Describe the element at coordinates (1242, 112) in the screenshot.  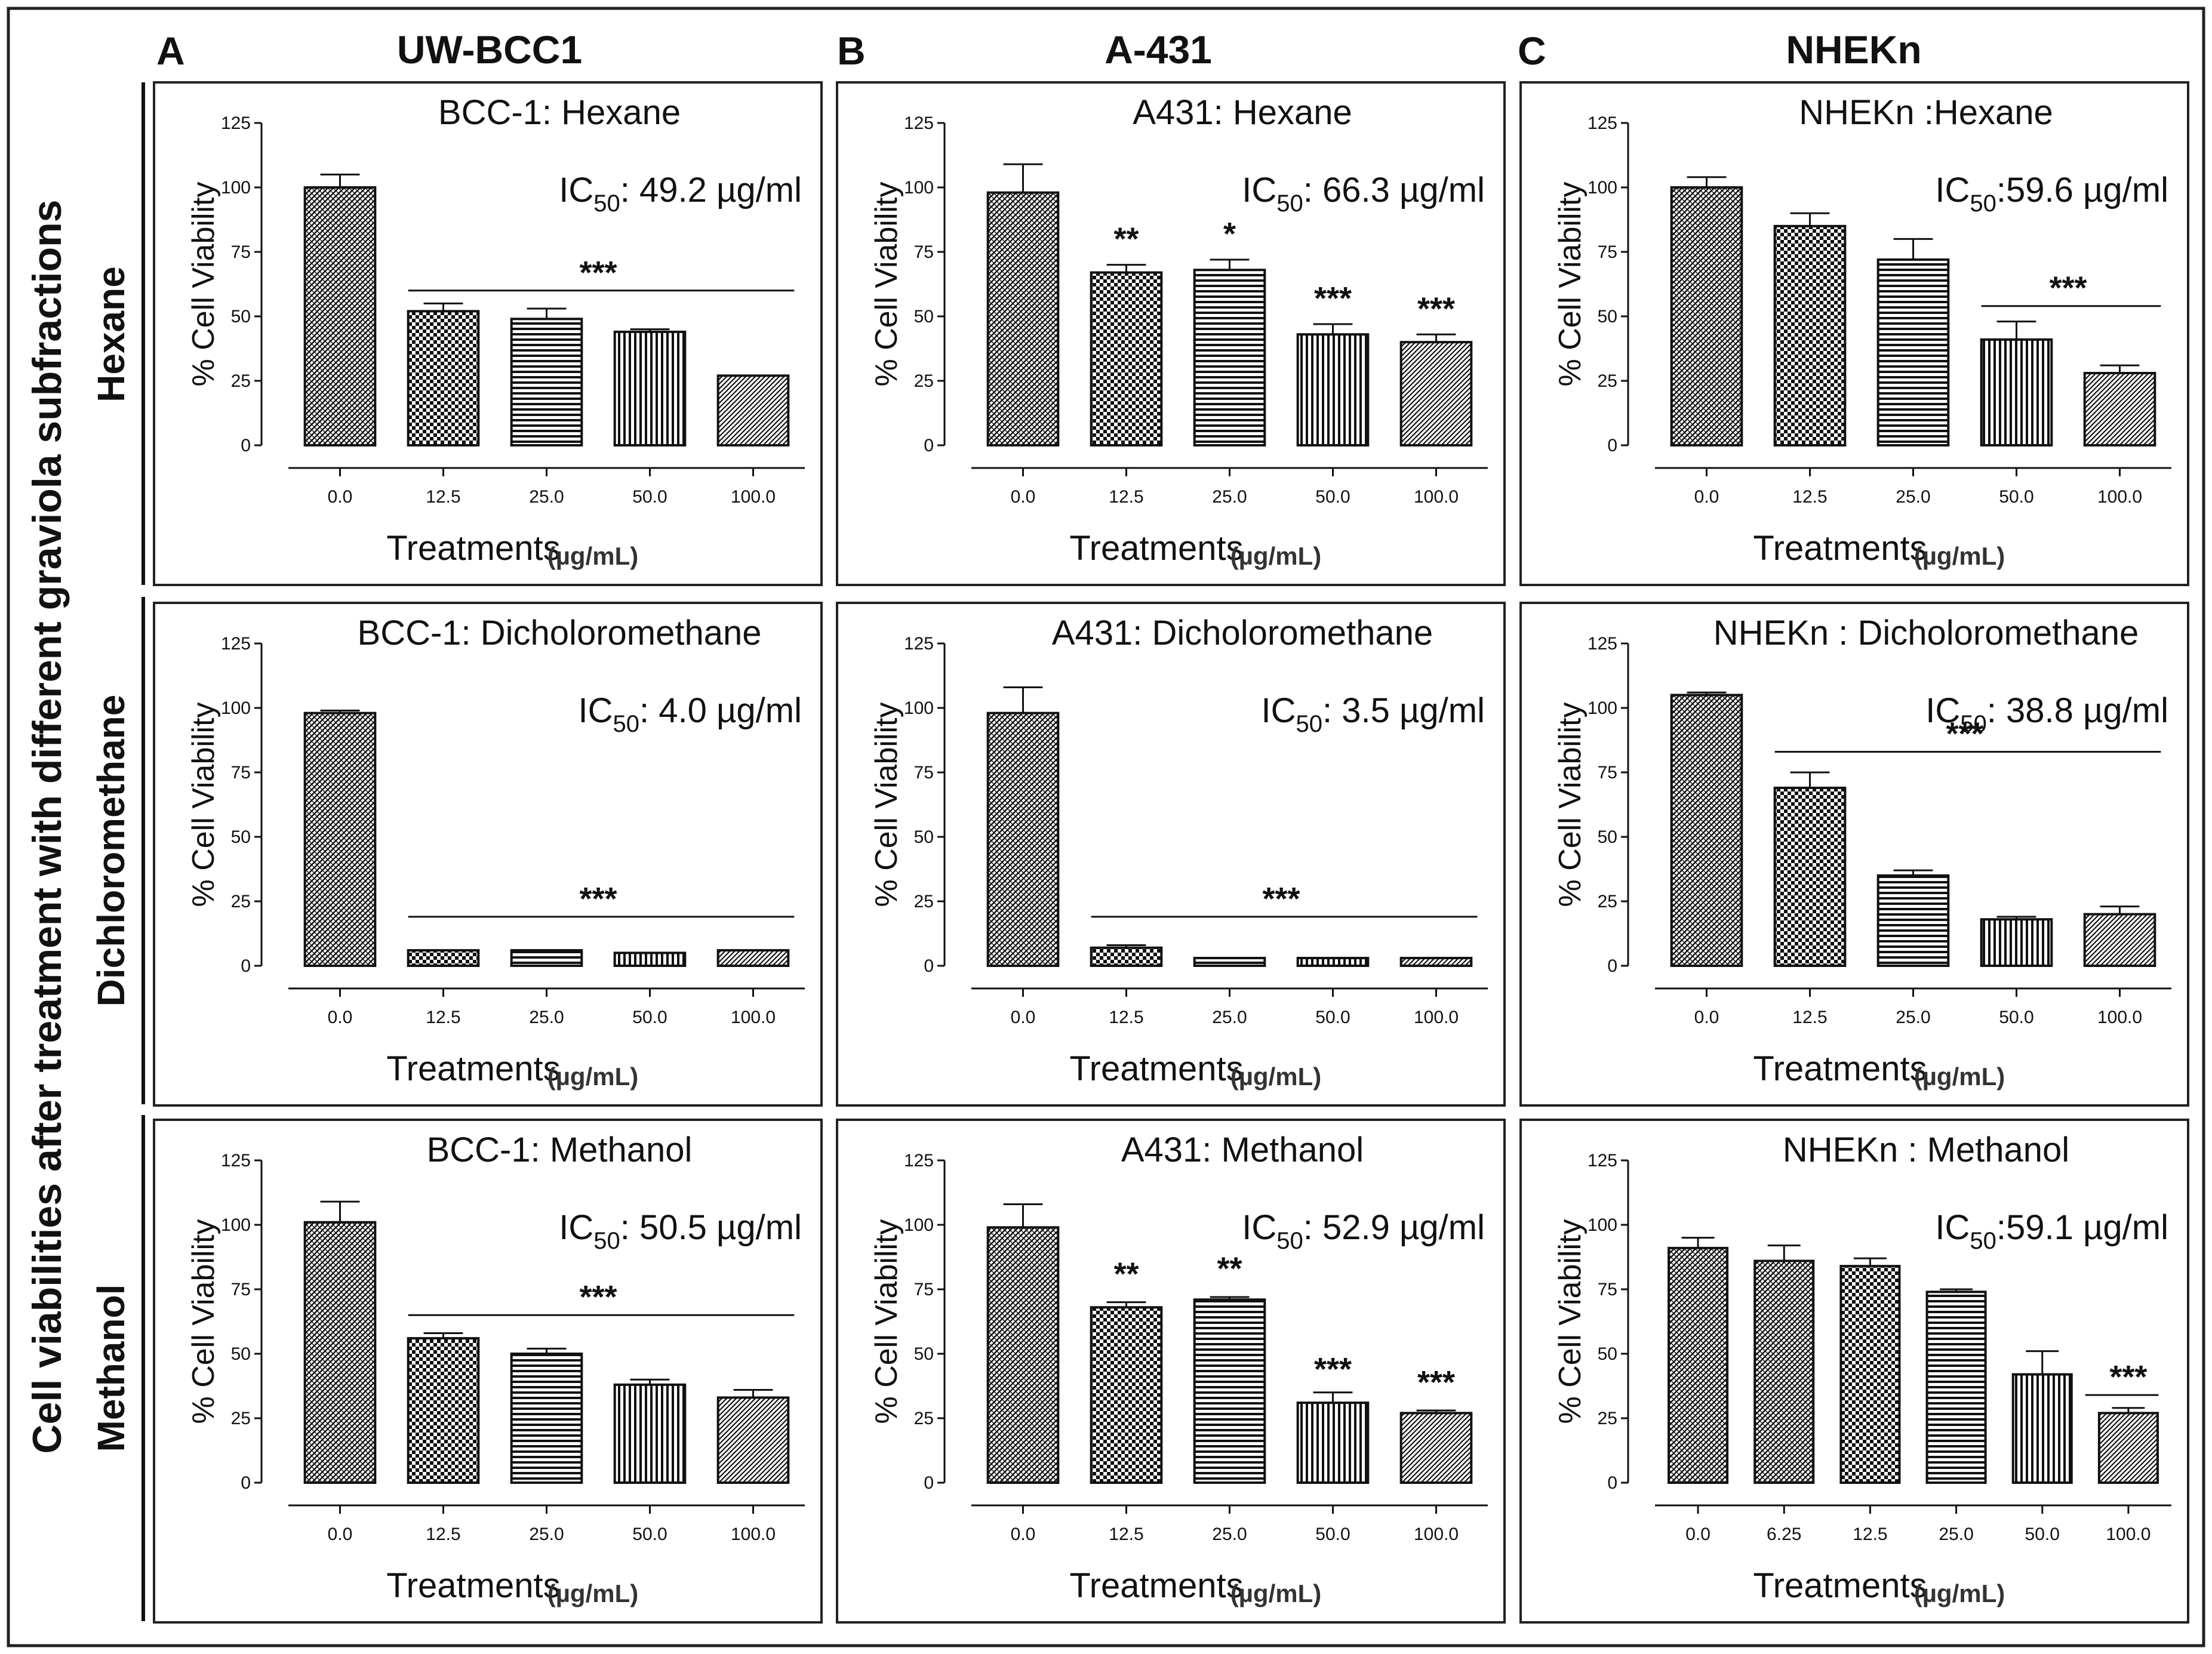
I see `chart-title: A431: Hexane` at that location.